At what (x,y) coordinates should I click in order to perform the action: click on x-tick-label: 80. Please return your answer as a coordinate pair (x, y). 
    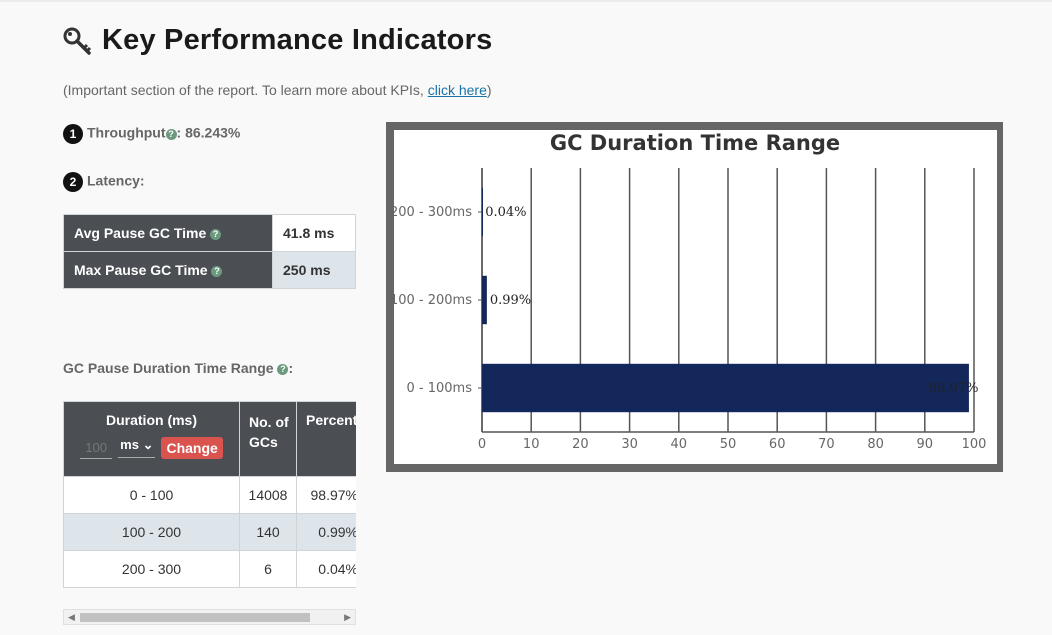
    Looking at the image, I should click on (875, 444).